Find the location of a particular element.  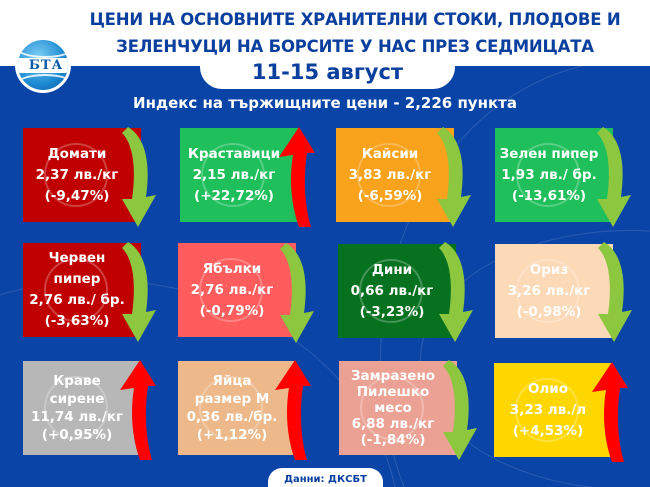

price-card-red-pepper: Червен пипер 2,76 лв./ бр. (-3,63%) is located at coordinates (82, 290).